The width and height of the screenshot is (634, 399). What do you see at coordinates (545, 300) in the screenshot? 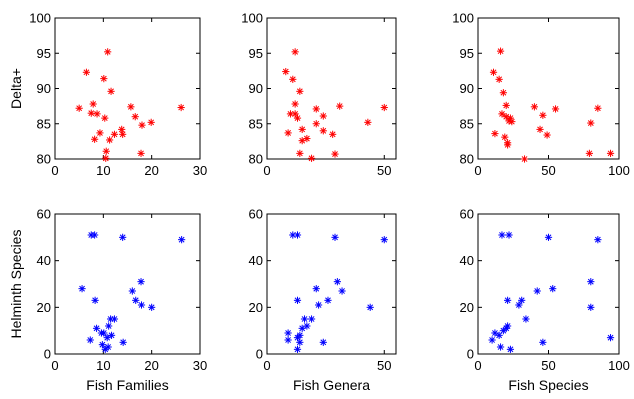
I see `panel-bottom-right: 0 50 100 0 20 40 60 Fish Species` at bounding box center [545, 300].